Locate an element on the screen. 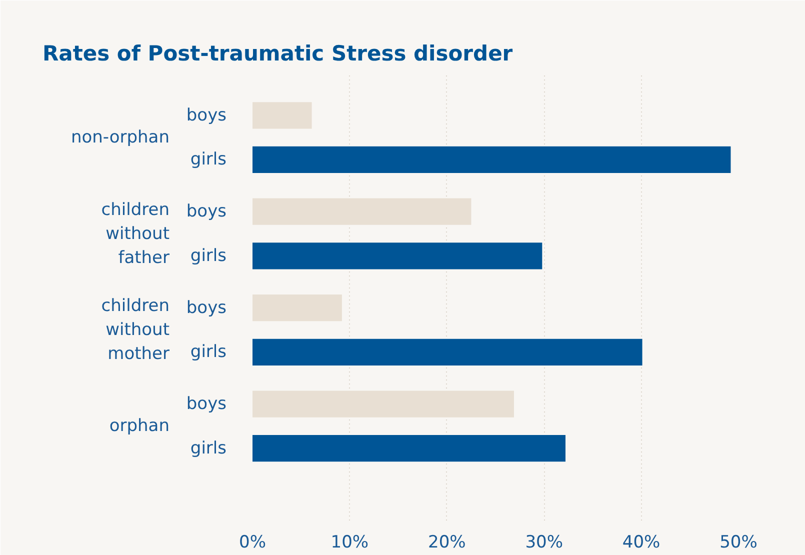 This screenshot has width=805, height=555. x-tick-label: 50% is located at coordinates (739, 542).